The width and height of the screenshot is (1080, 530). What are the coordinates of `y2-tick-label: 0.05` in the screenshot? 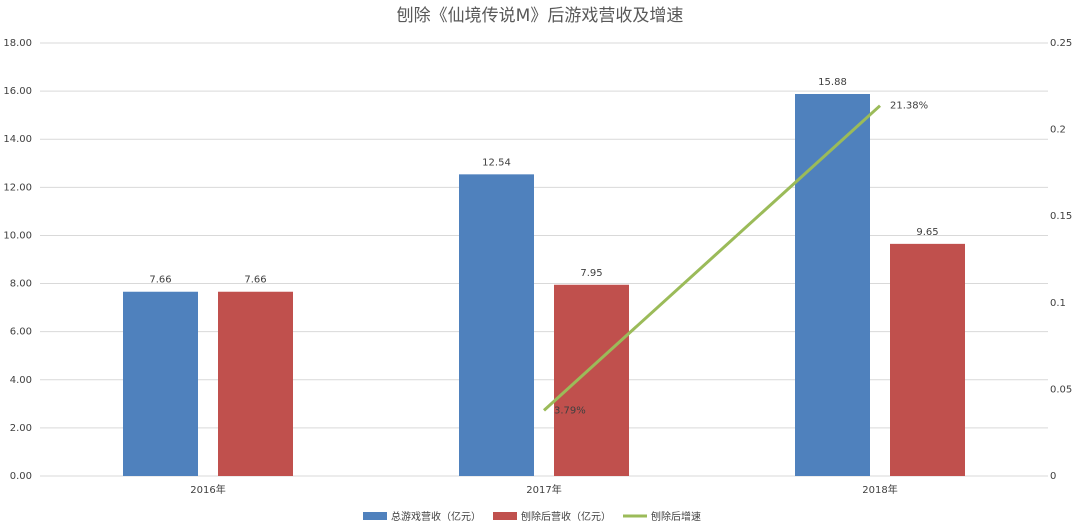 It's located at (1061, 389).